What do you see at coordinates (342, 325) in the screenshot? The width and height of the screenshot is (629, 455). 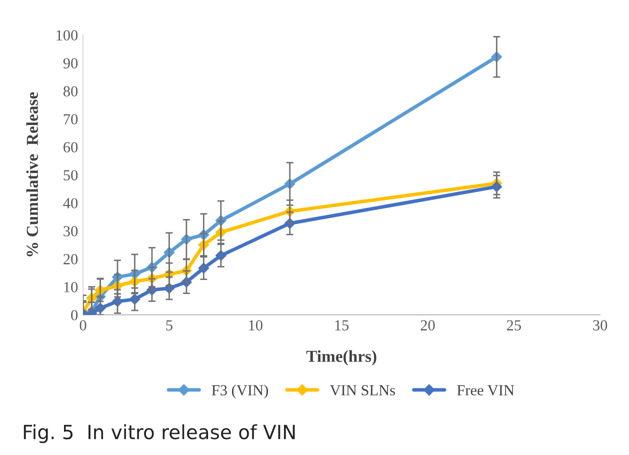 I see `x-tick-label: 15` at bounding box center [342, 325].